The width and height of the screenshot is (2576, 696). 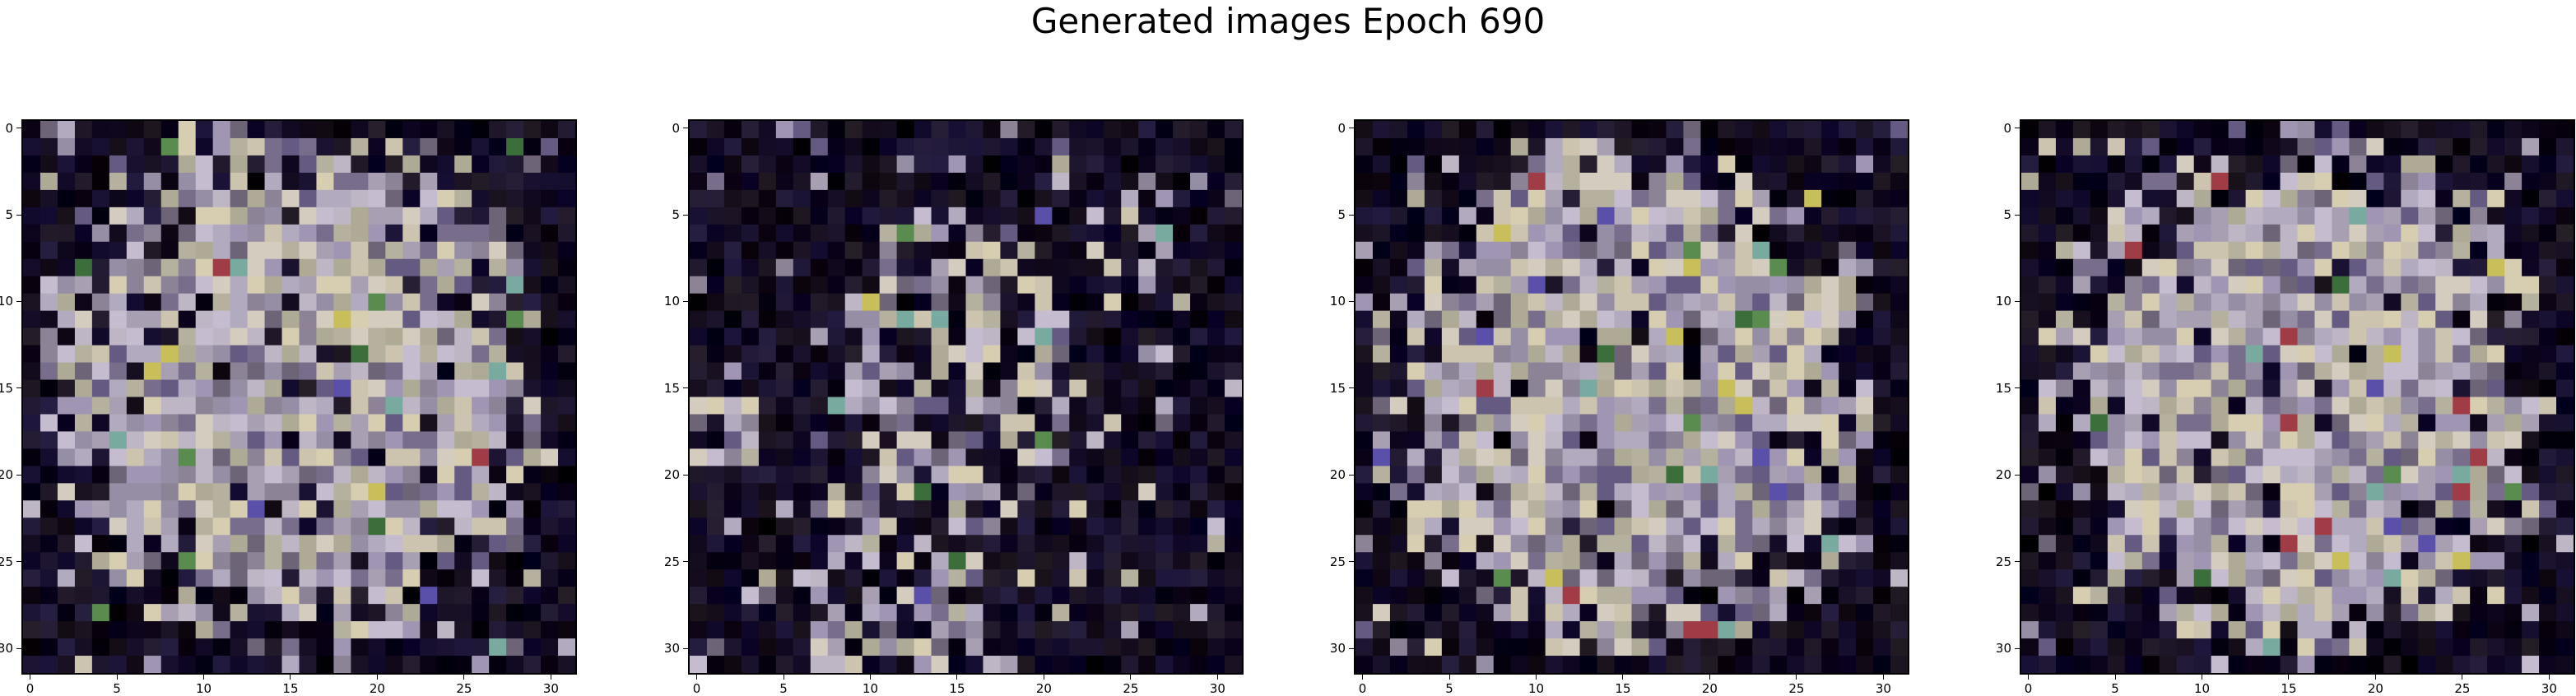 What do you see at coordinates (377, 677) in the screenshot?
I see `x-tick-mark` at bounding box center [377, 677].